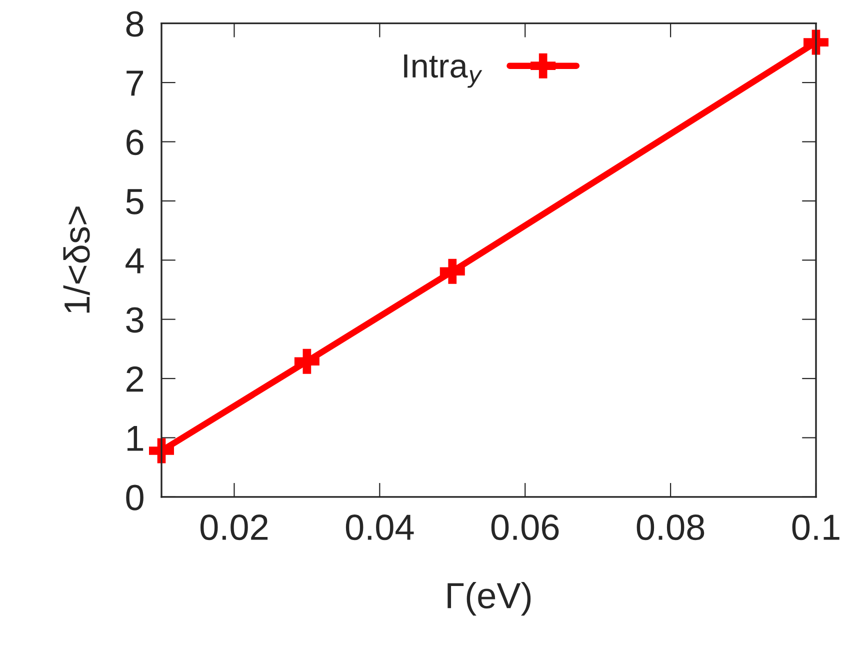 This screenshot has height=667, width=850. I want to click on x-tick-label: 0.02, so click(234, 527).